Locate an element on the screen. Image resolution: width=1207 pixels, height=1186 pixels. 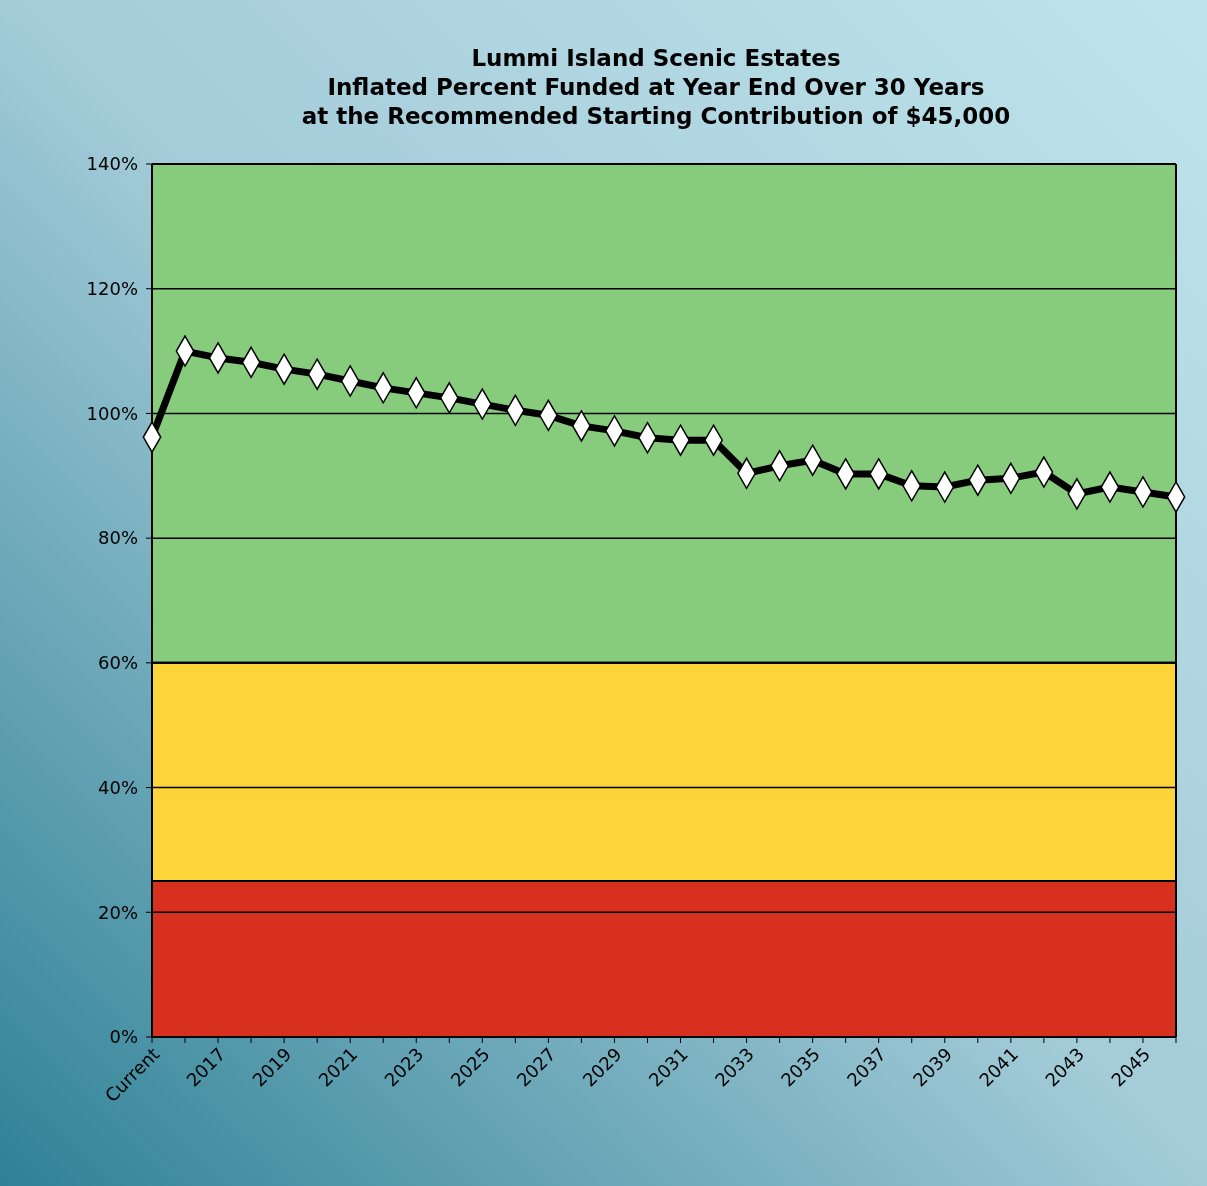
y-tick-label: 0% is located at coordinates (123, 1037).